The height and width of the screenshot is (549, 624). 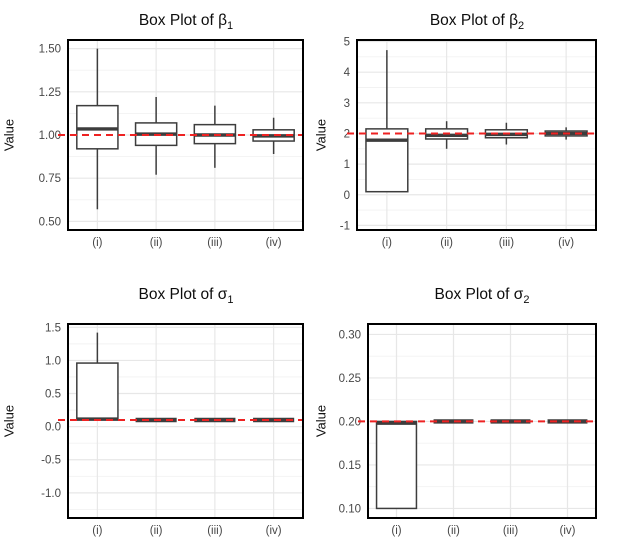 I want to click on plot-title: Box Plot of σ2, so click(x=482, y=296).